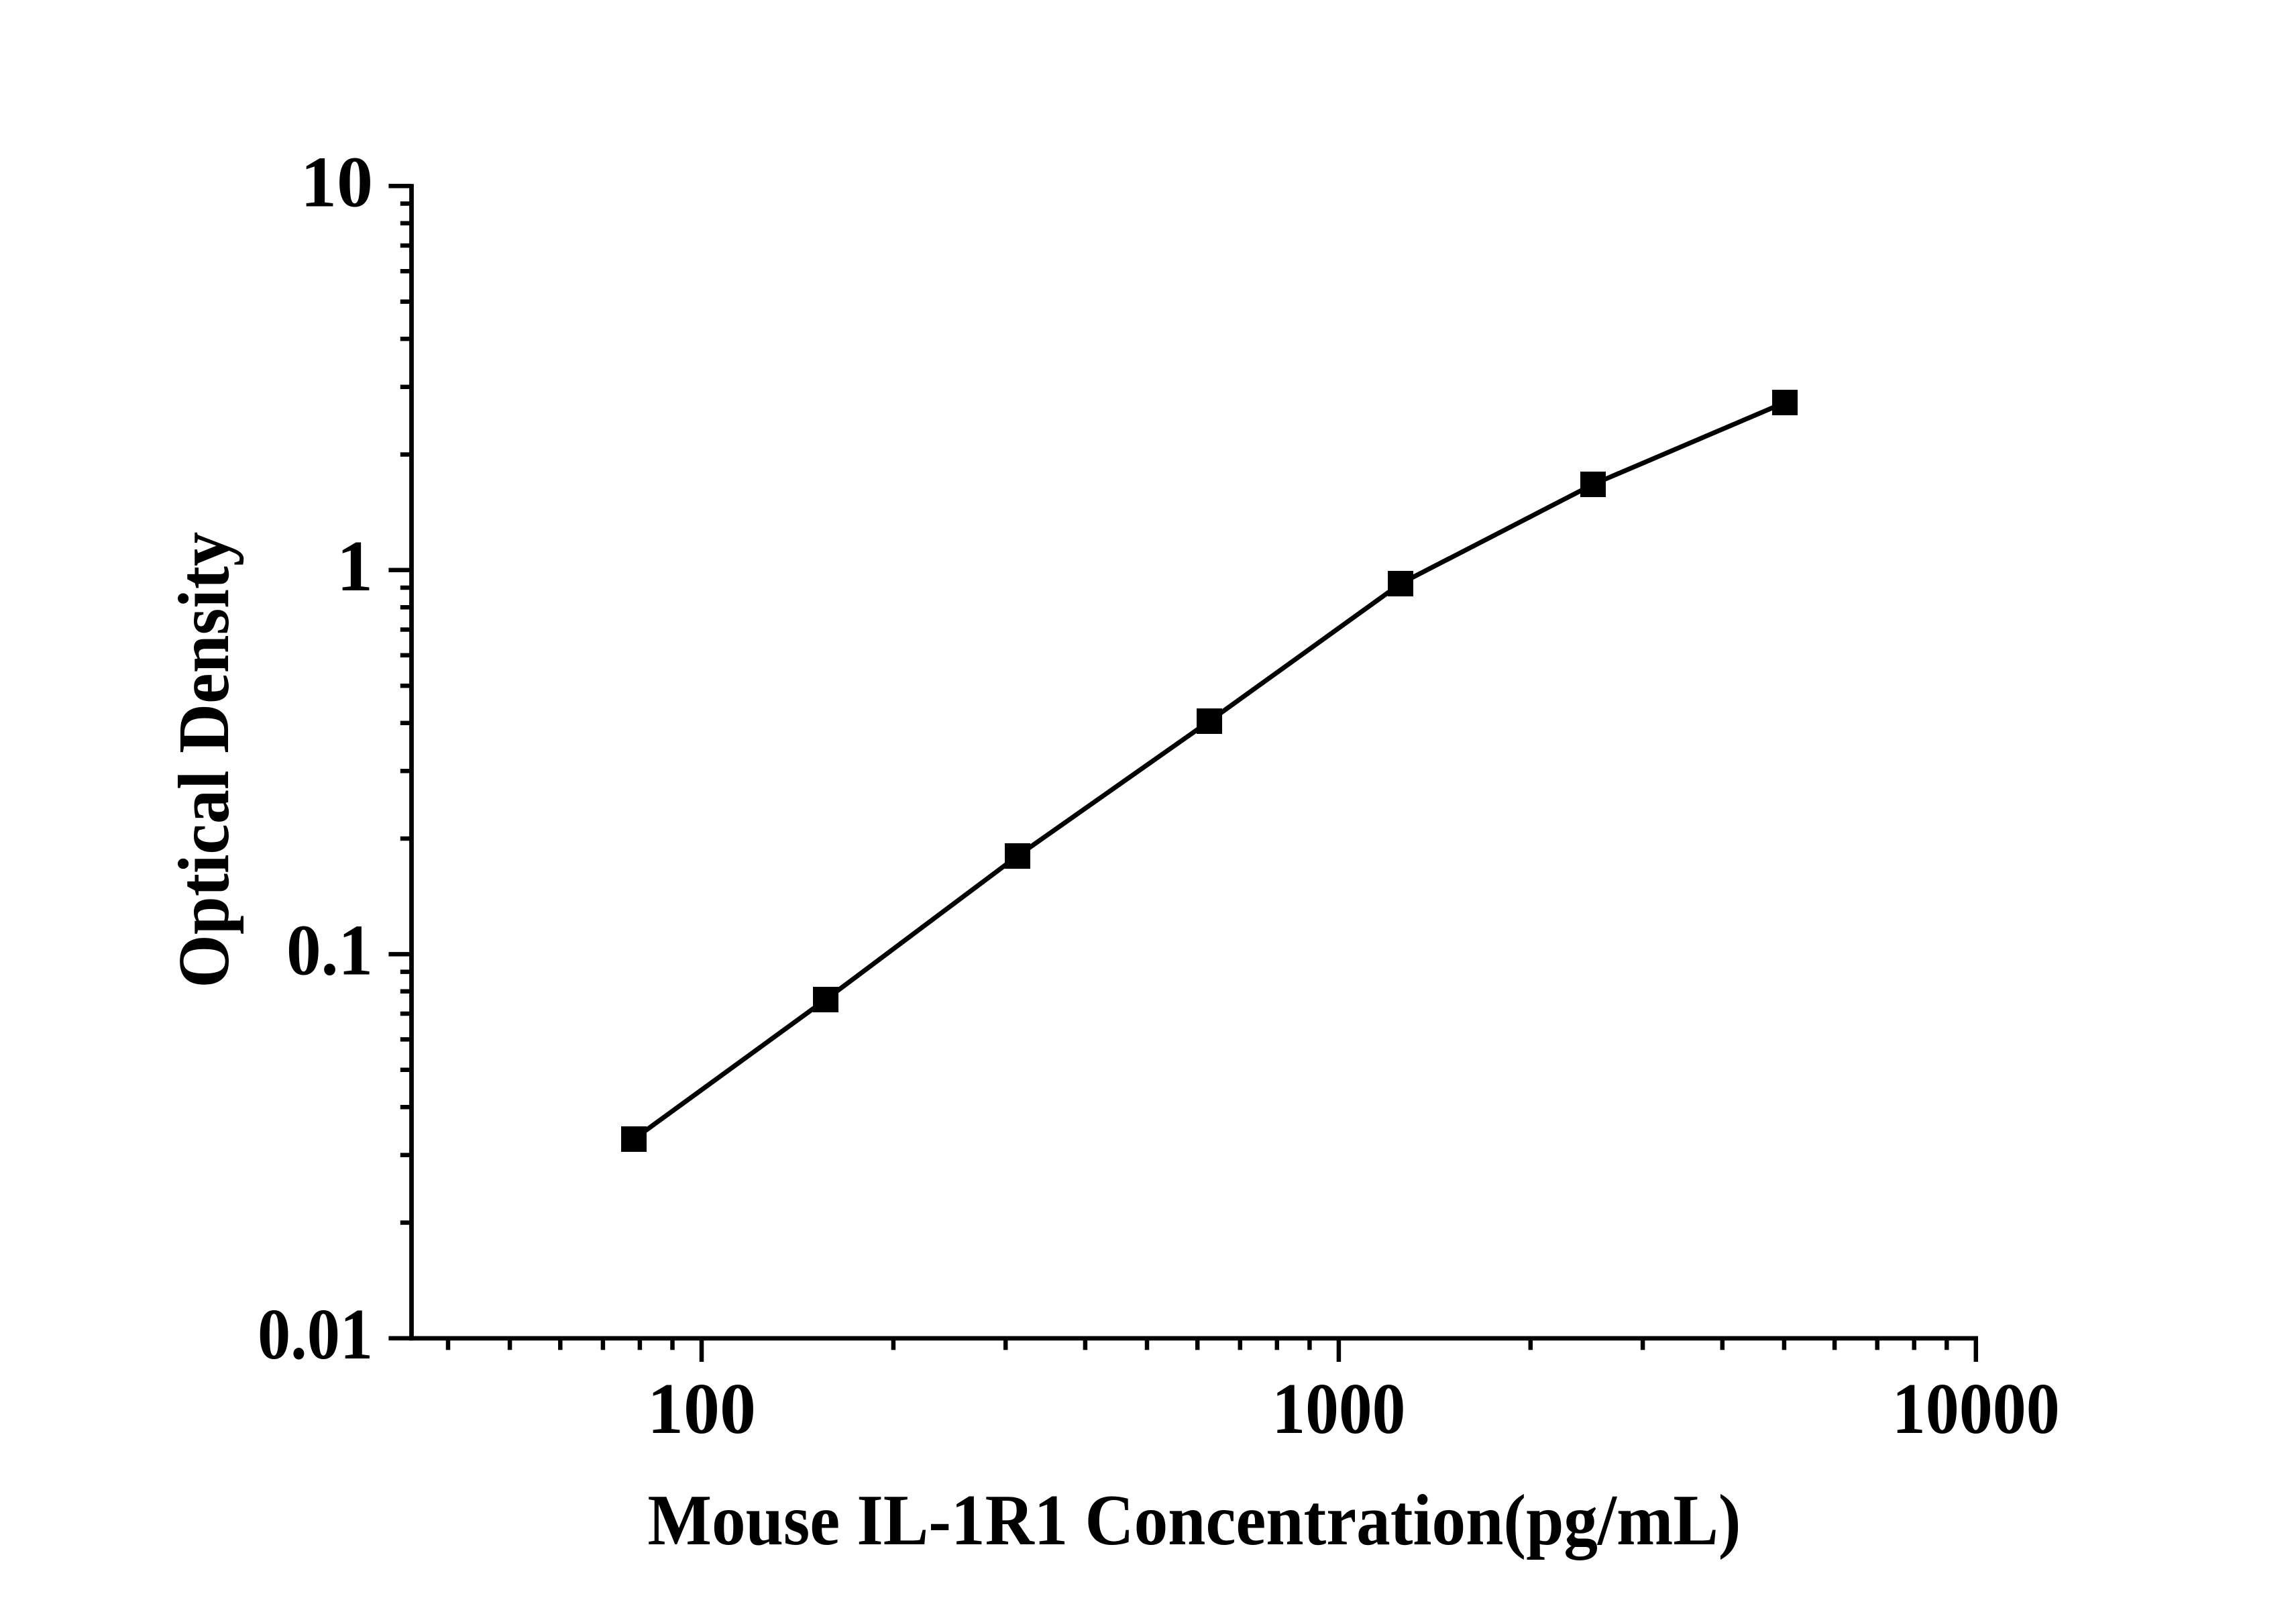 The image size is (2296, 1604). I want to click on svg-text: 1, so click(355, 566).